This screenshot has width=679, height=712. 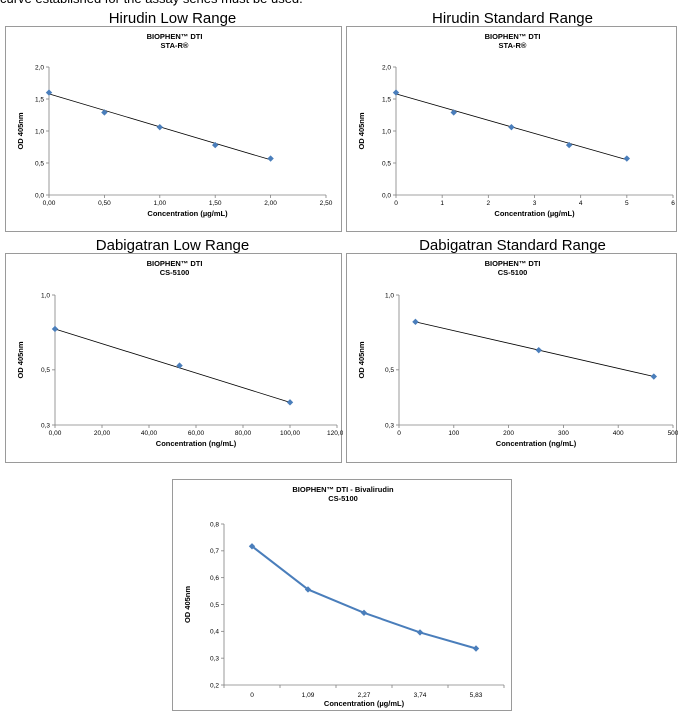 What do you see at coordinates (364, 597) in the screenshot?
I see `series-line` at bounding box center [364, 597].